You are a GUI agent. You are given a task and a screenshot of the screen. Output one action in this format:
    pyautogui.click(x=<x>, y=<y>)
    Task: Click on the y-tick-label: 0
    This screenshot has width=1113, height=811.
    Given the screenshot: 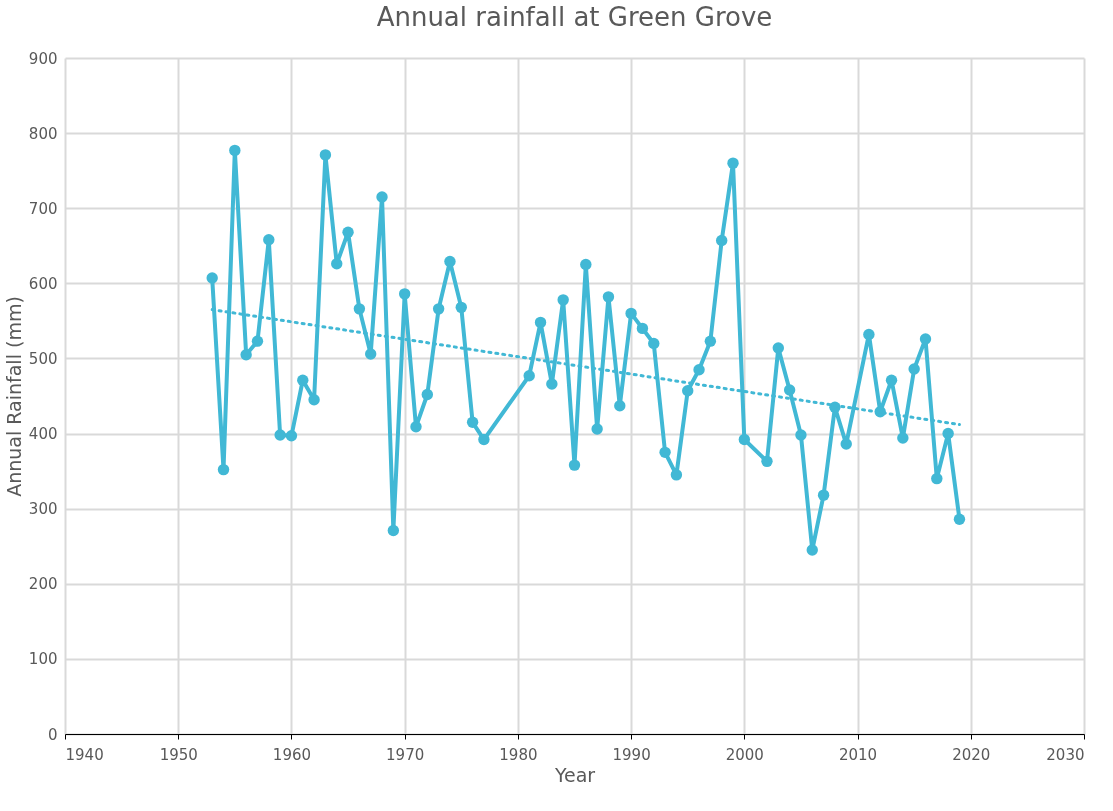 What is the action you would take?
    pyautogui.click(x=52, y=734)
    